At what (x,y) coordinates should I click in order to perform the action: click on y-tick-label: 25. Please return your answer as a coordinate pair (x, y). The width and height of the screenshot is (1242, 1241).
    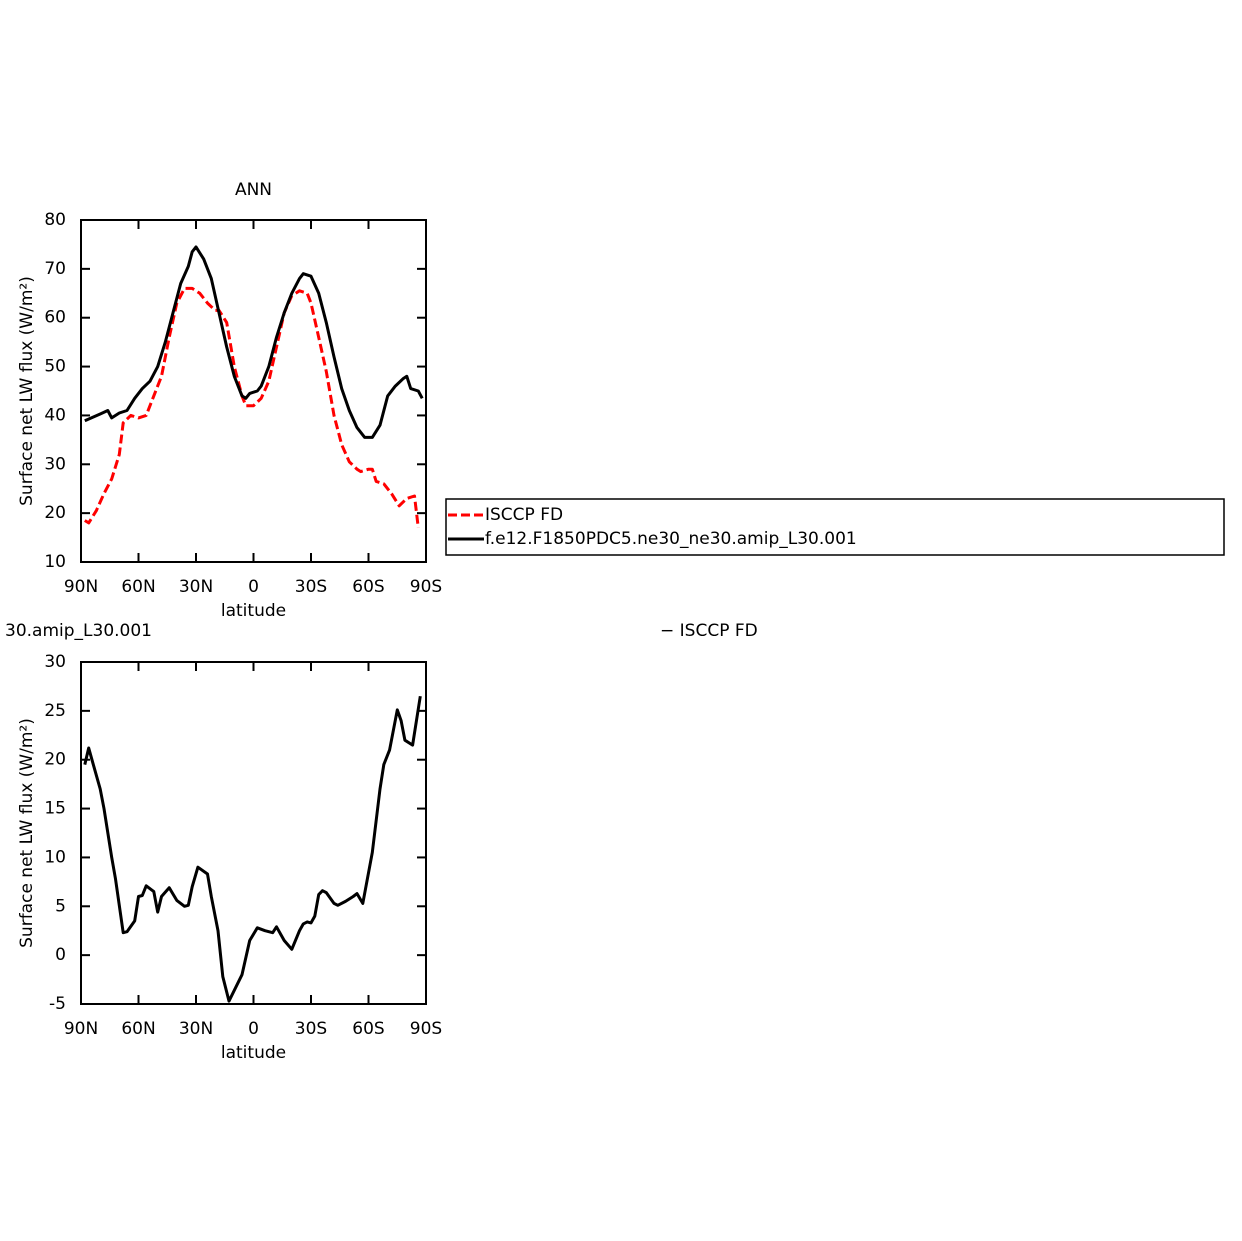
    Looking at the image, I should click on (55, 711).